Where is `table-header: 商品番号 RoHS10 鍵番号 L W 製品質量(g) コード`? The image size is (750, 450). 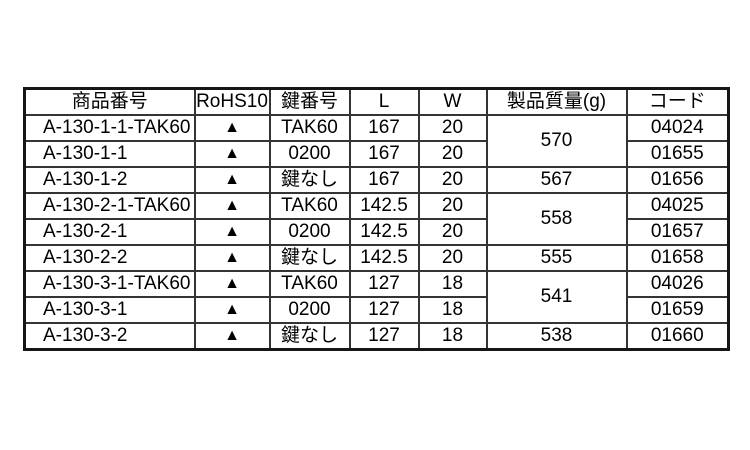
table-header: 商品番号 RoHS10 鍵番号 L W 製品質量(g) コード is located at coordinates (376, 101).